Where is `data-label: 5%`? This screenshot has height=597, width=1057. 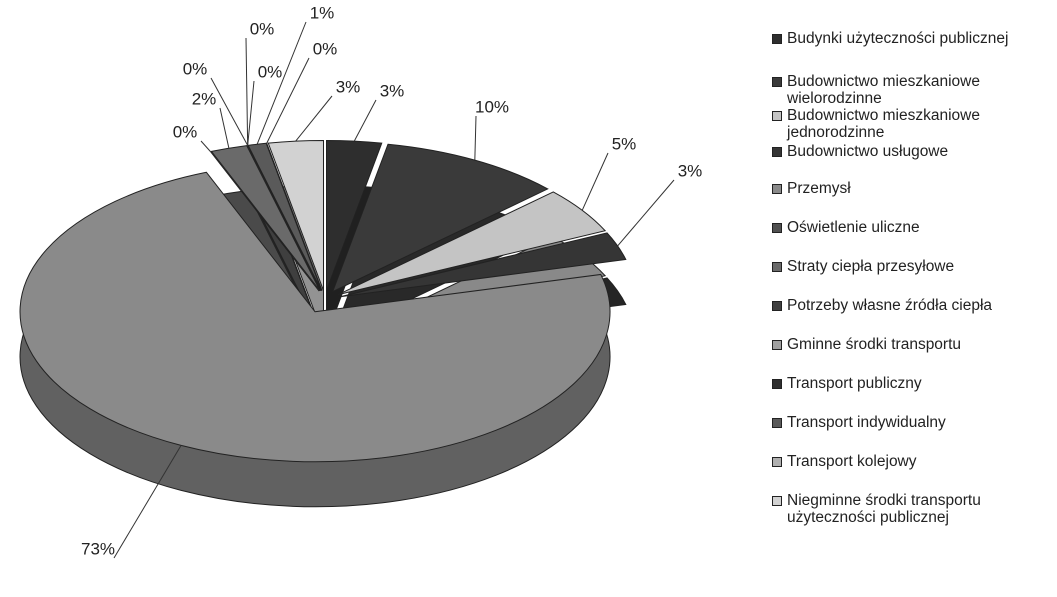 data-label: 5% is located at coordinates (624, 143).